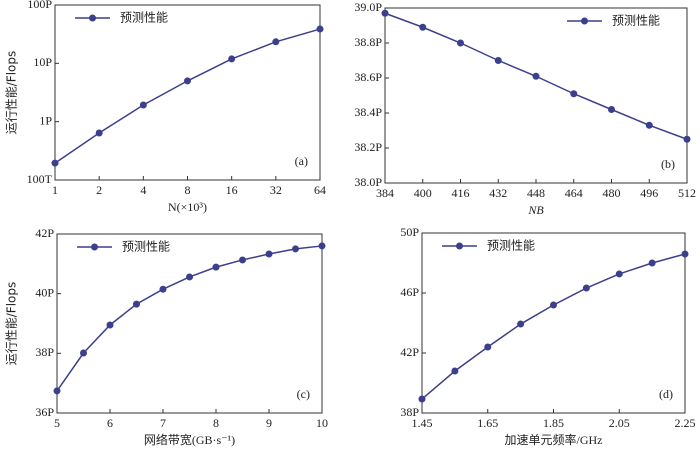 Image resolution: width=700 pixels, height=454 pixels. Describe the element at coordinates (40, 179) in the screenshot. I see `y-tick-label: 100T` at that location.